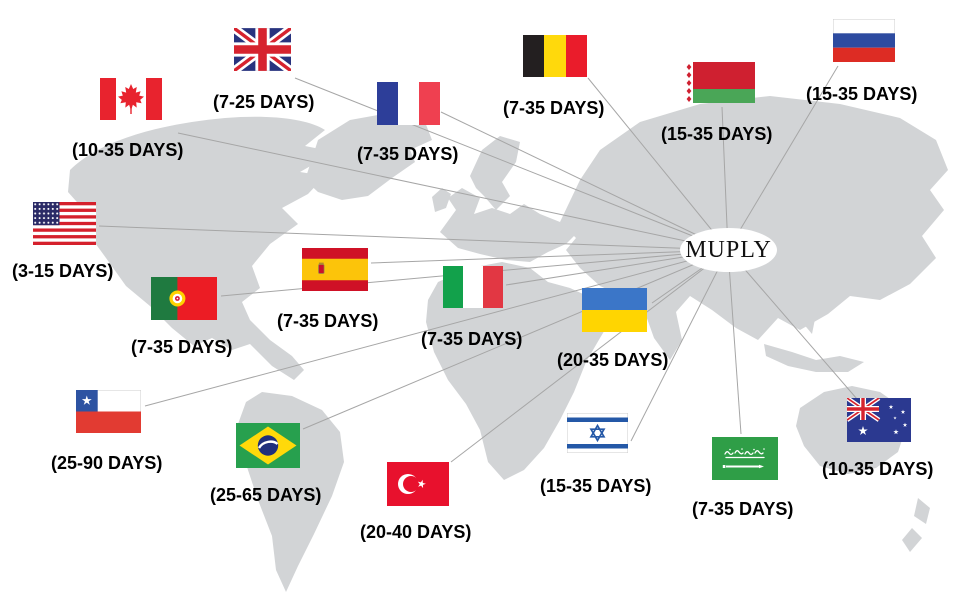  I want to click on brand-name: MUPLY, so click(728, 249).